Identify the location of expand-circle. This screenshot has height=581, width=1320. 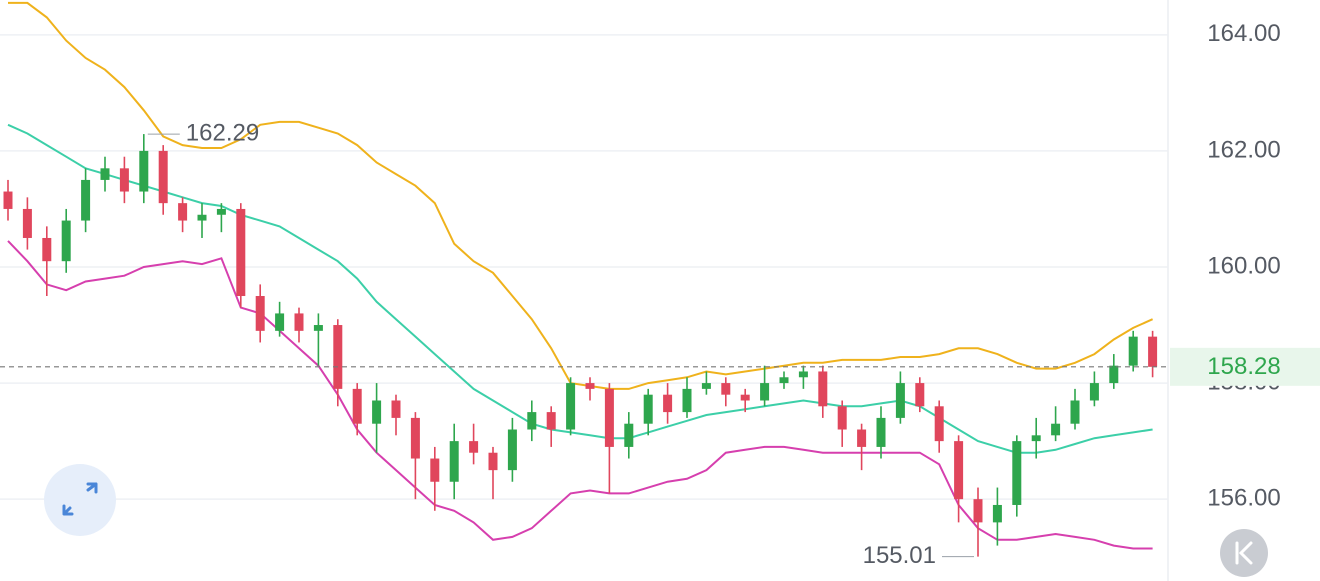
(80, 500).